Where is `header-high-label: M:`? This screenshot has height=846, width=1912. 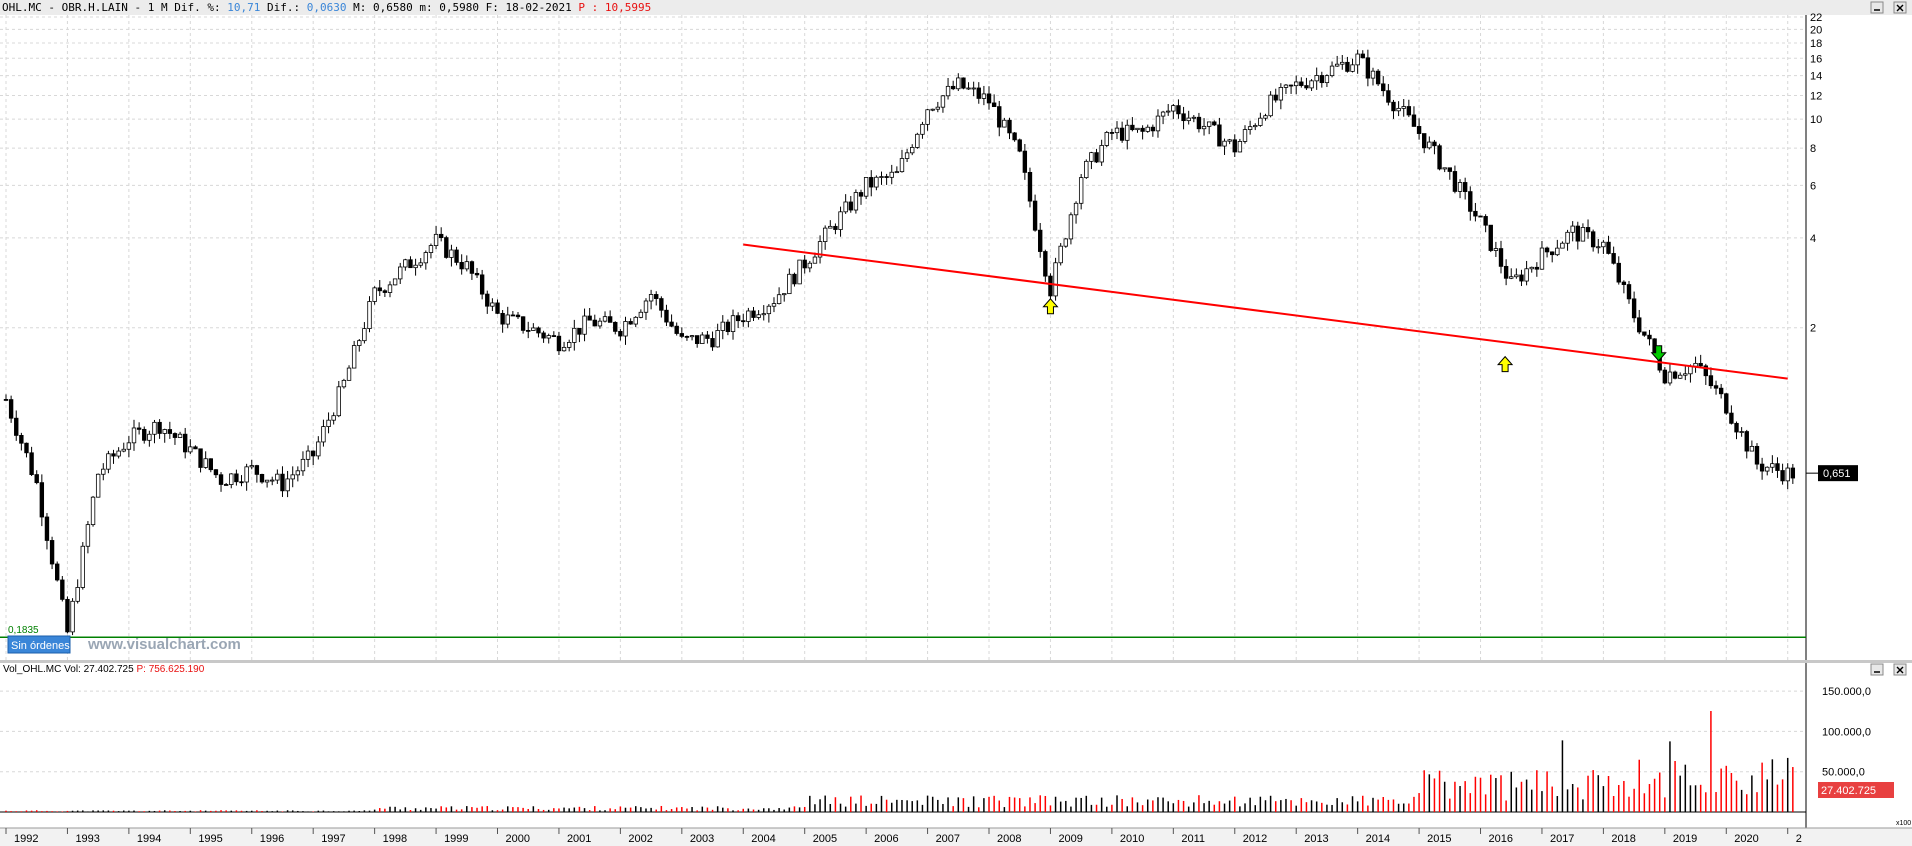 header-high-label: M: is located at coordinates (359, 7).